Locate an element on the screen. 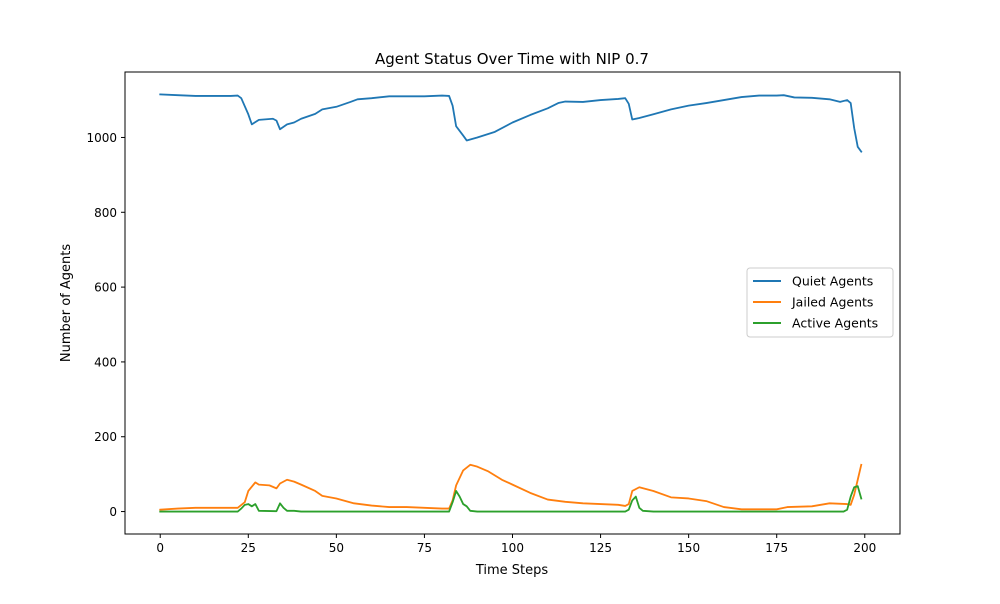 This screenshot has height=604, width=1000. y-axis-ticks: 0 200 400 600 800 1000 is located at coordinates (105, 325).